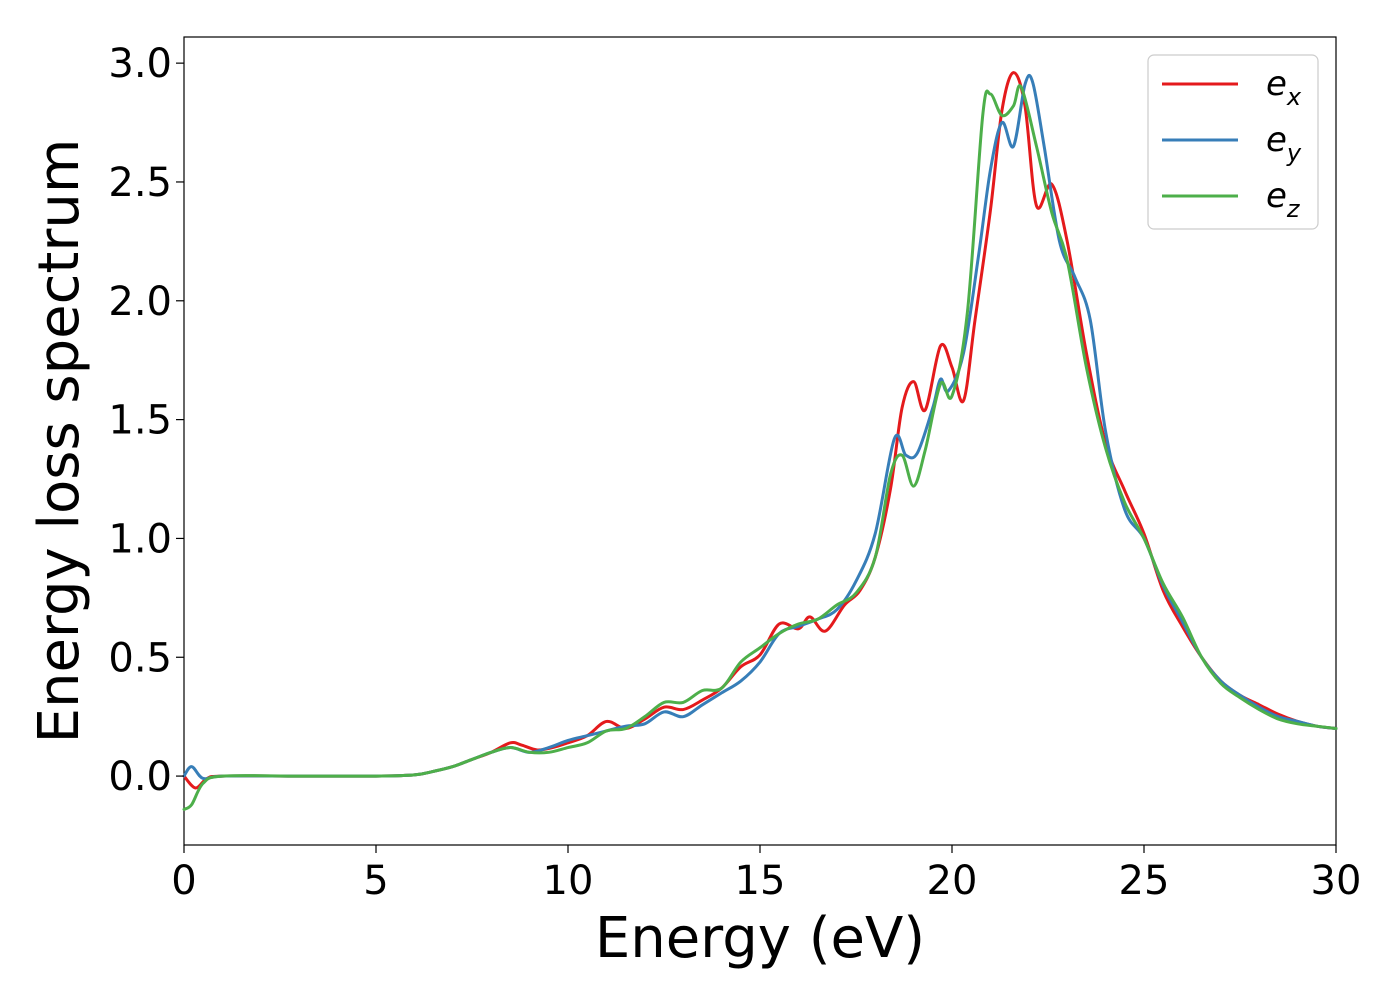  What do you see at coordinates (1233, 142) in the screenshot?
I see `legend-box` at bounding box center [1233, 142].